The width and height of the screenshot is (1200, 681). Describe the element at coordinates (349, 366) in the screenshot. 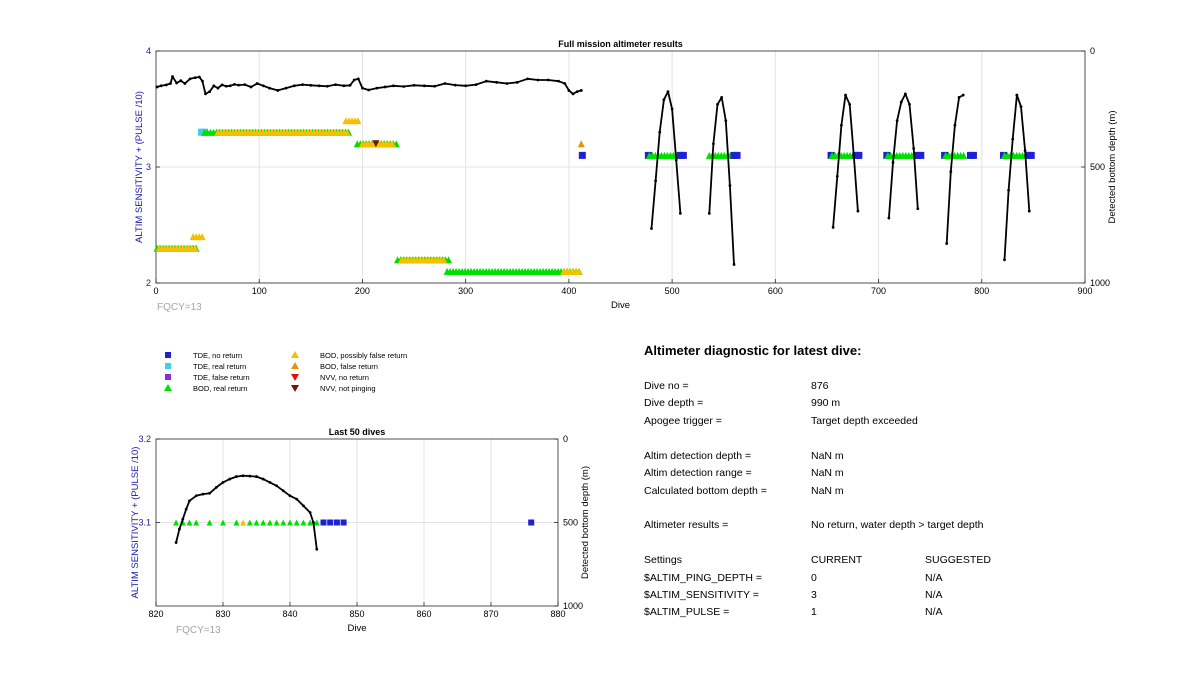

I see `legend-label-bod-false-return: BOD, false return` at that location.